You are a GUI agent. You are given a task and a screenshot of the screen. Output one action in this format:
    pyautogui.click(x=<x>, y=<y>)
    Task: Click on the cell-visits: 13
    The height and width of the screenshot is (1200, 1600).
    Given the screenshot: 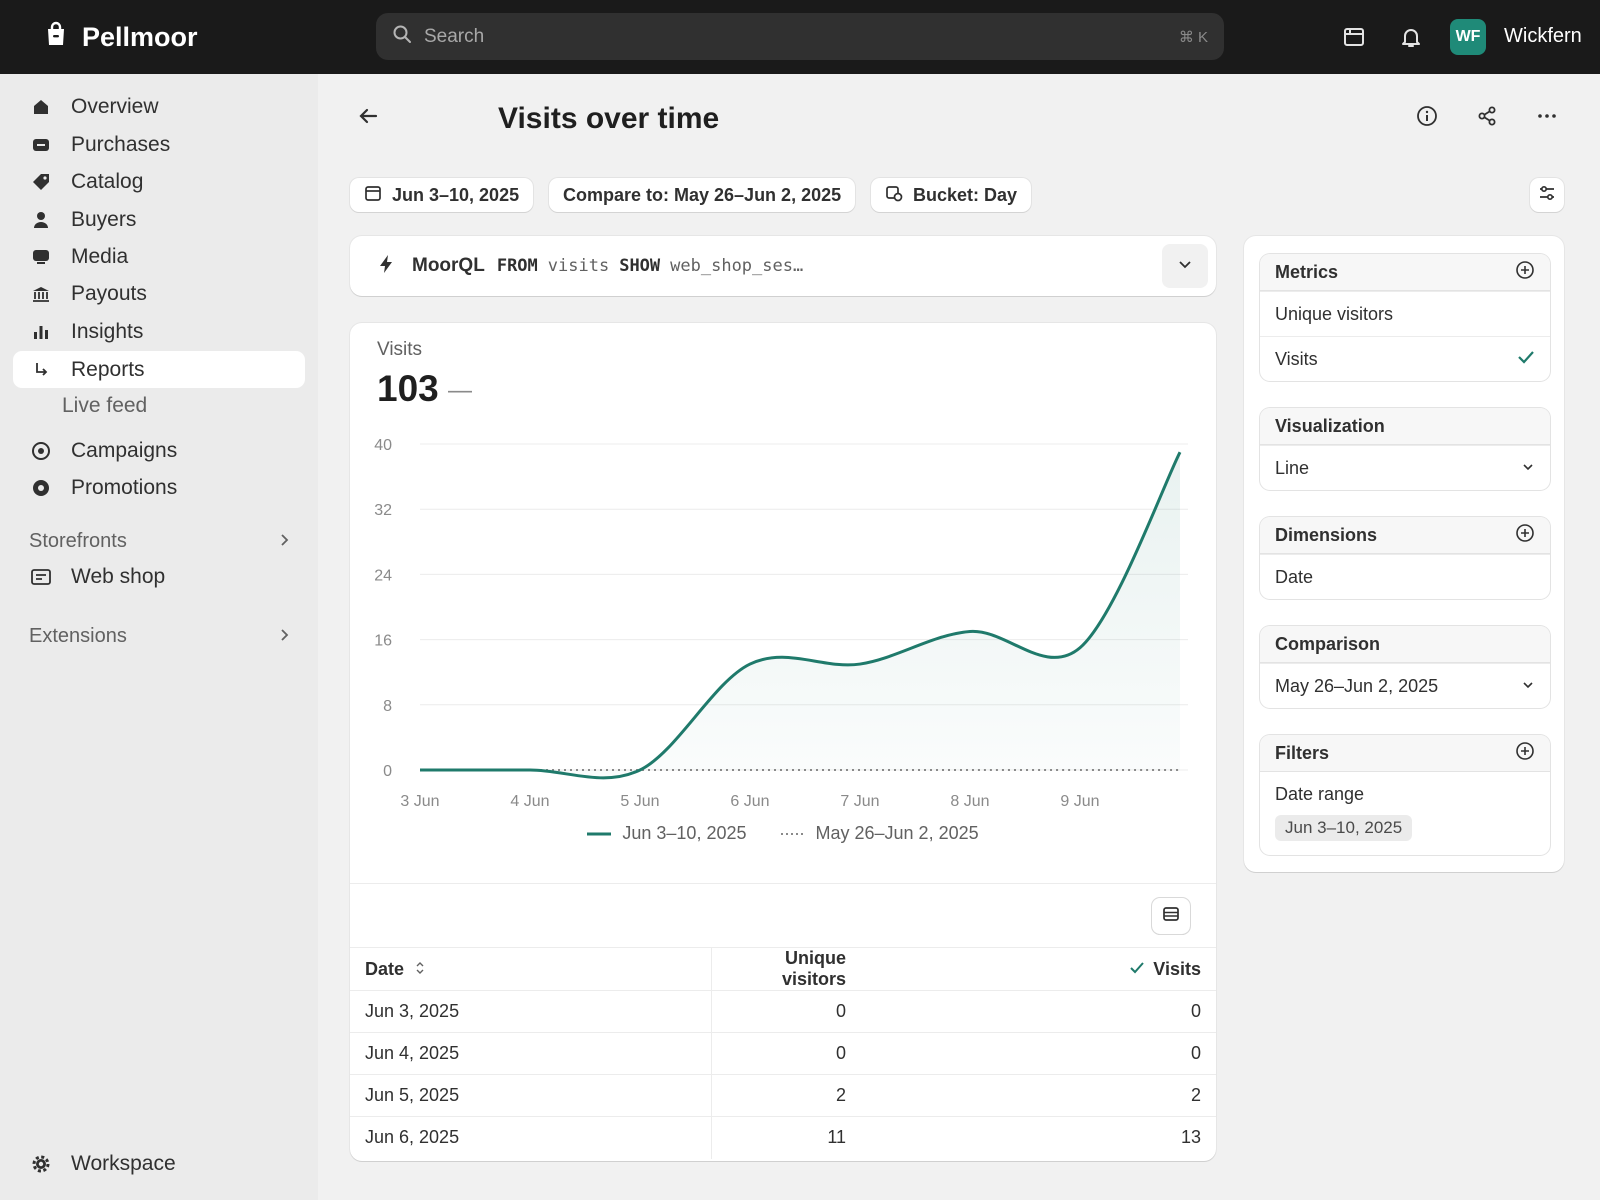 What is the action you would take?
    pyautogui.click(x=1121, y=1137)
    